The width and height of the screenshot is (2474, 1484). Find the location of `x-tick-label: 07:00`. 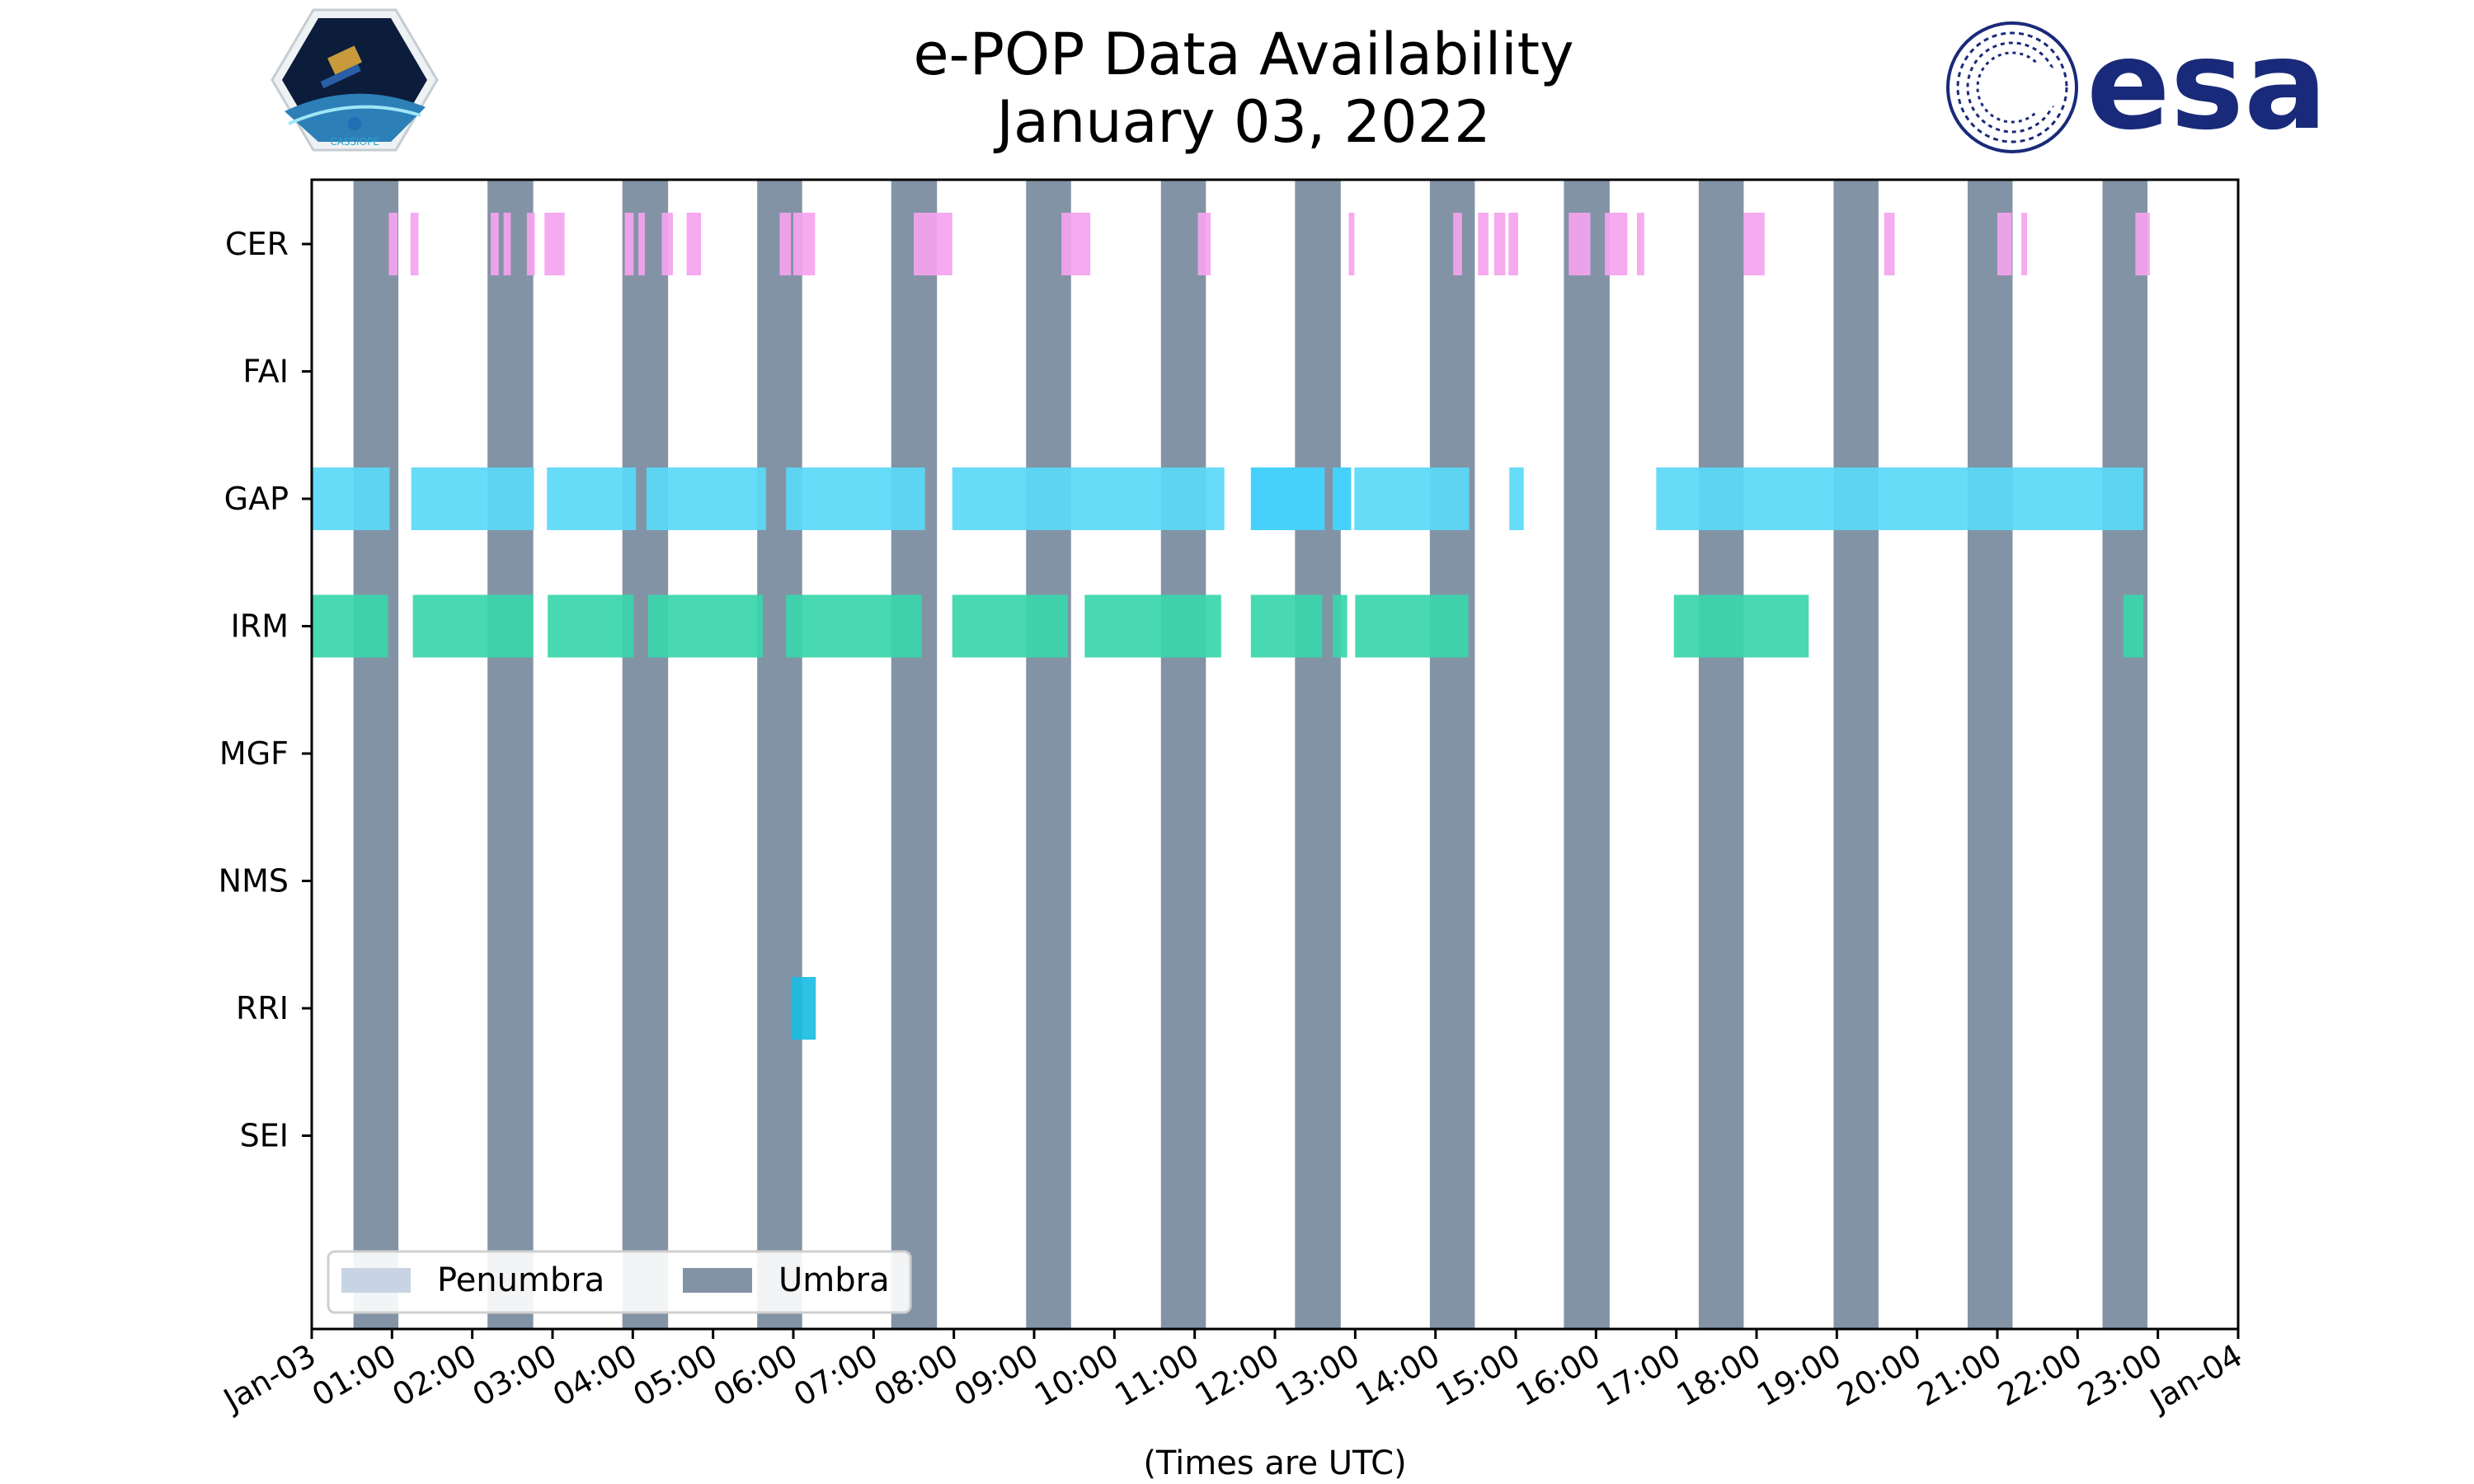

x-tick-label: 07:00 is located at coordinates (836, 1375).